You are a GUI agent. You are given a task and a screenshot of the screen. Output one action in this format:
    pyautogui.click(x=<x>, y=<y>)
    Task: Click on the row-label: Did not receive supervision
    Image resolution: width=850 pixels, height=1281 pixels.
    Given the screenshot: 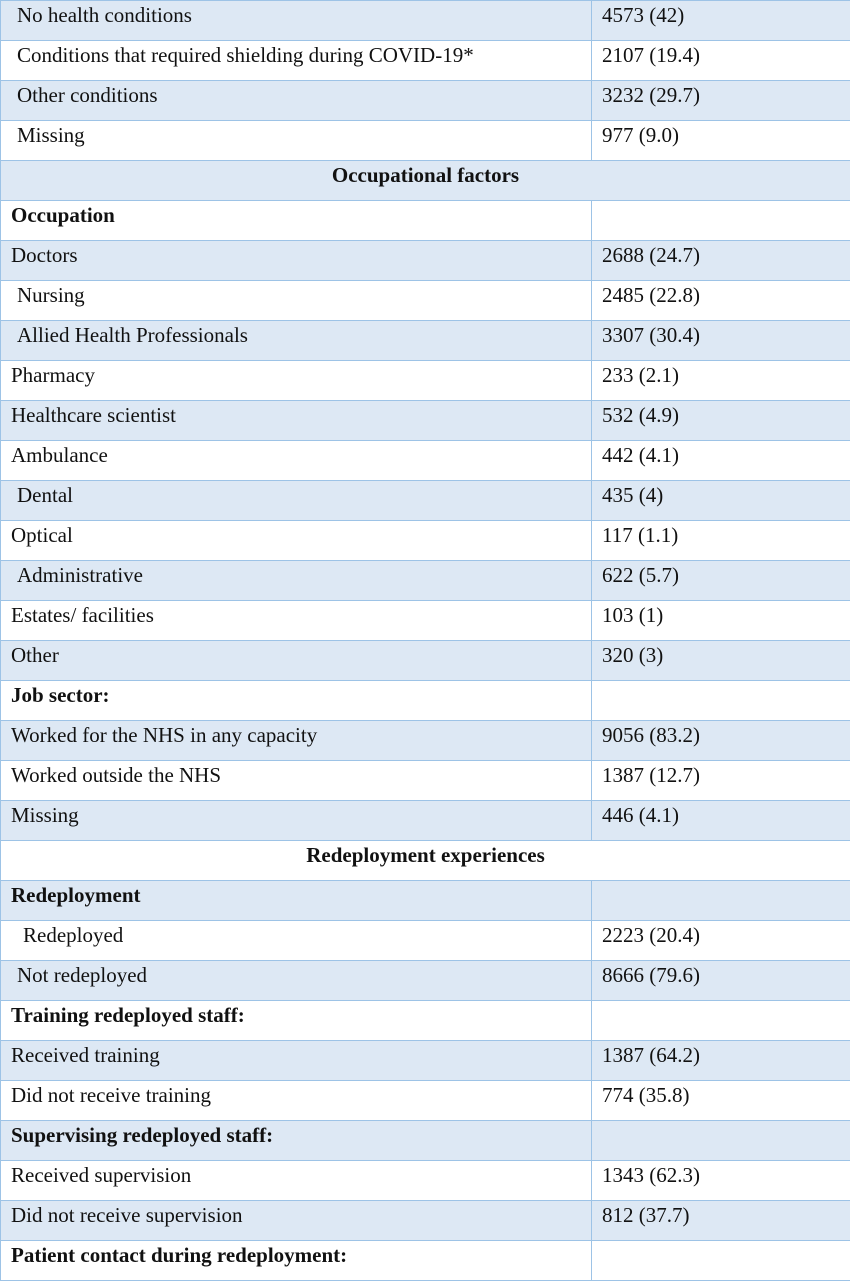 What is the action you would take?
    pyautogui.click(x=296, y=1221)
    